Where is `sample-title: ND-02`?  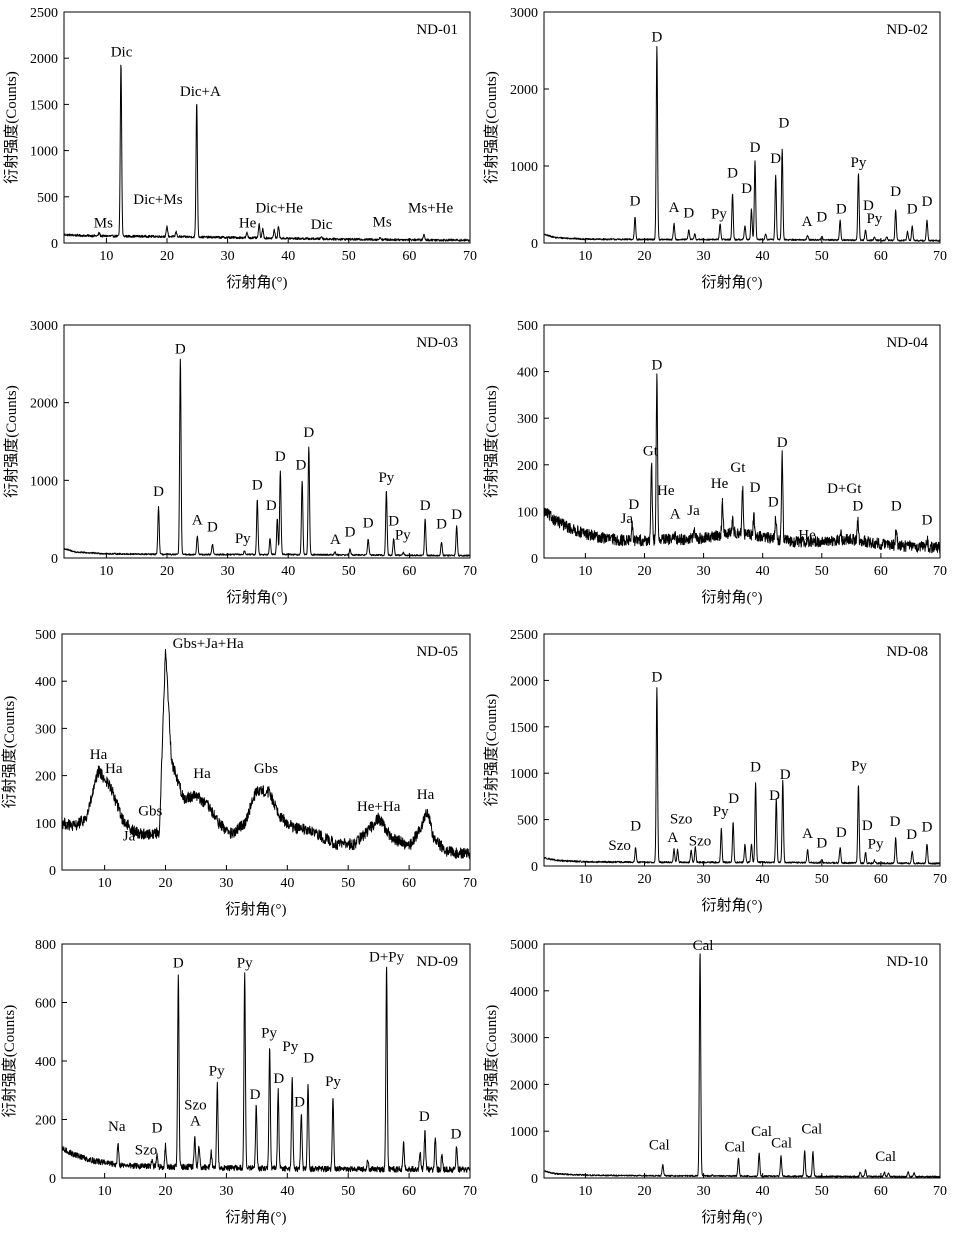
sample-title: ND-02 is located at coordinates (907, 30).